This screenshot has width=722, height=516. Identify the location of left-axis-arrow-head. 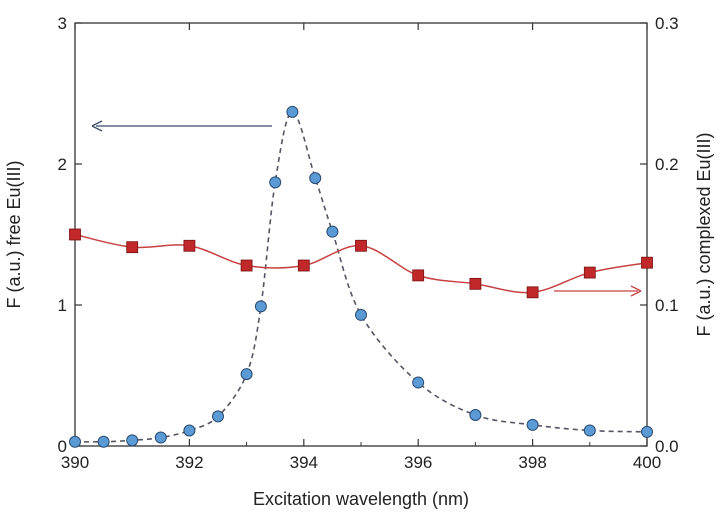
(97, 126).